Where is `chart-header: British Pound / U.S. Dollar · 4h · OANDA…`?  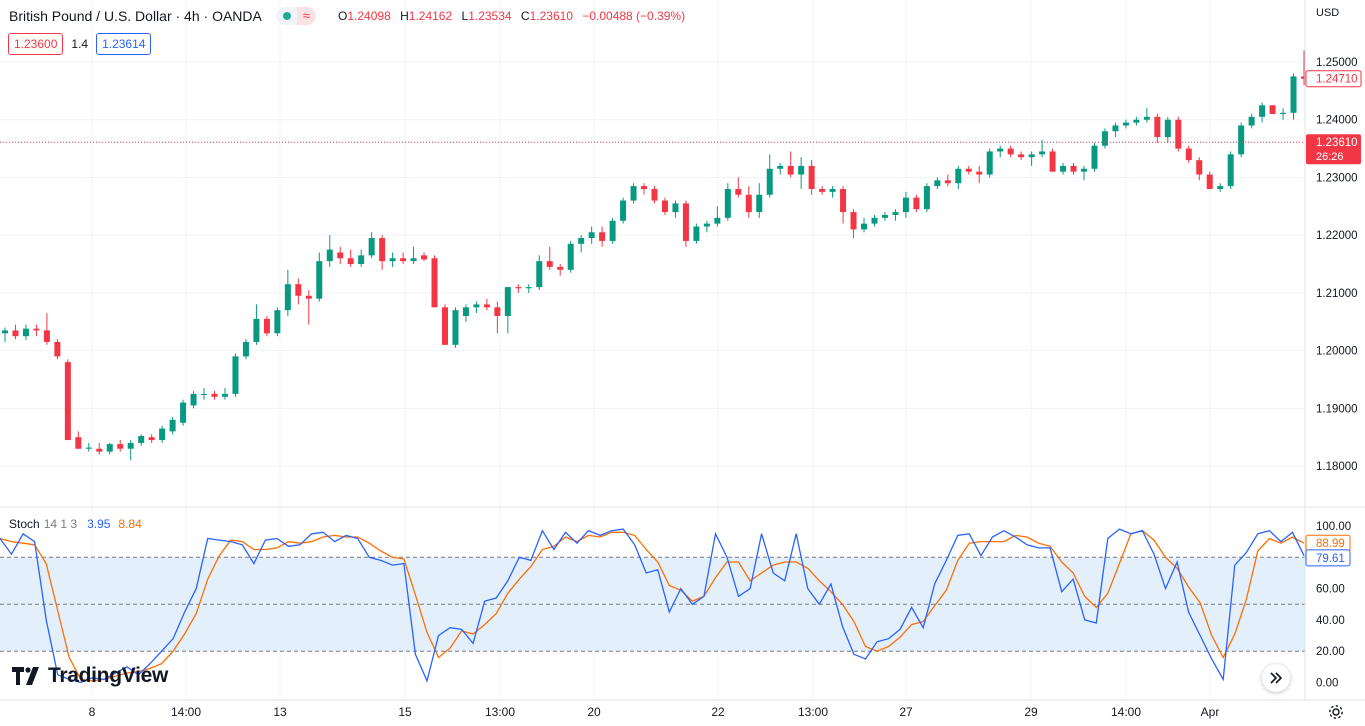 chart-header: British Pound / U.S. Dollar · 4h · OANDA… is located at coordinates (347, 16).